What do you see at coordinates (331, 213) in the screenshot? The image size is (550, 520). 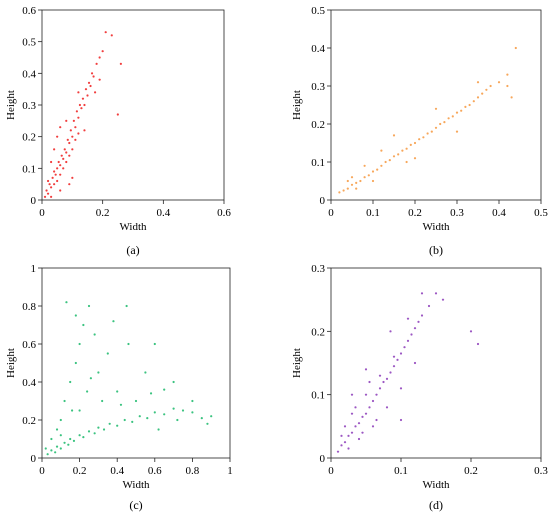 I see `x-tick-label: 0` at bounding box center [331, 213].